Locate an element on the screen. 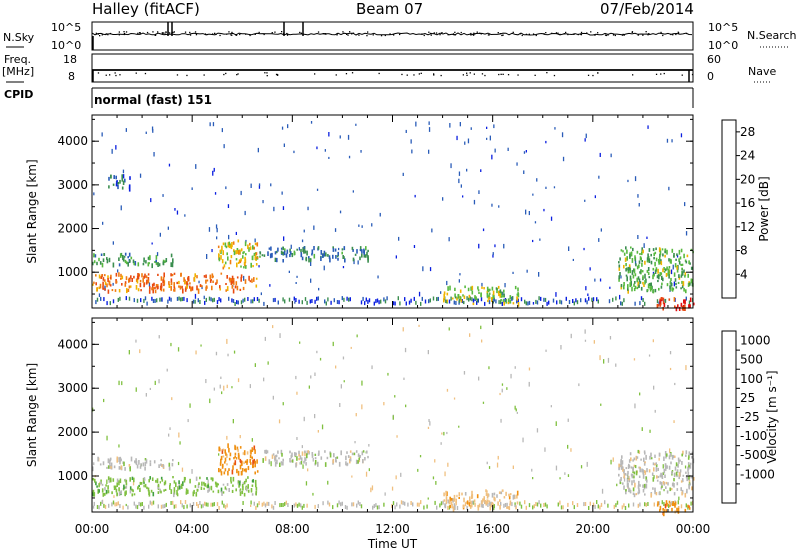  velocity-y-tick-label: 3000 is located at coordinates (72, 388).